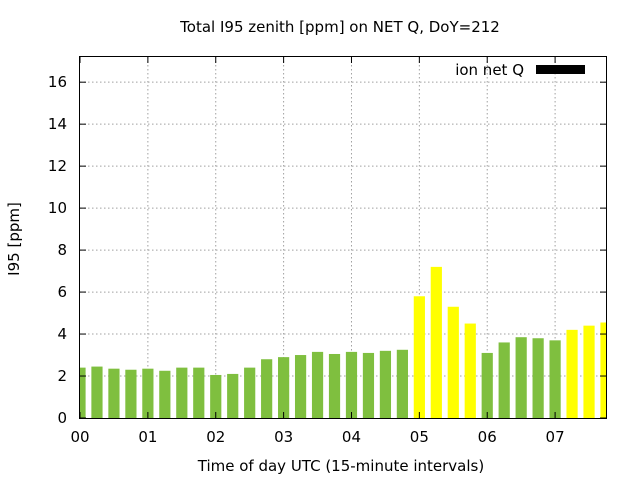  What do you see at coordinates (57, 166) in the screenshot?
I see `y-tick-label: 12` at bounding box center [57, 166].